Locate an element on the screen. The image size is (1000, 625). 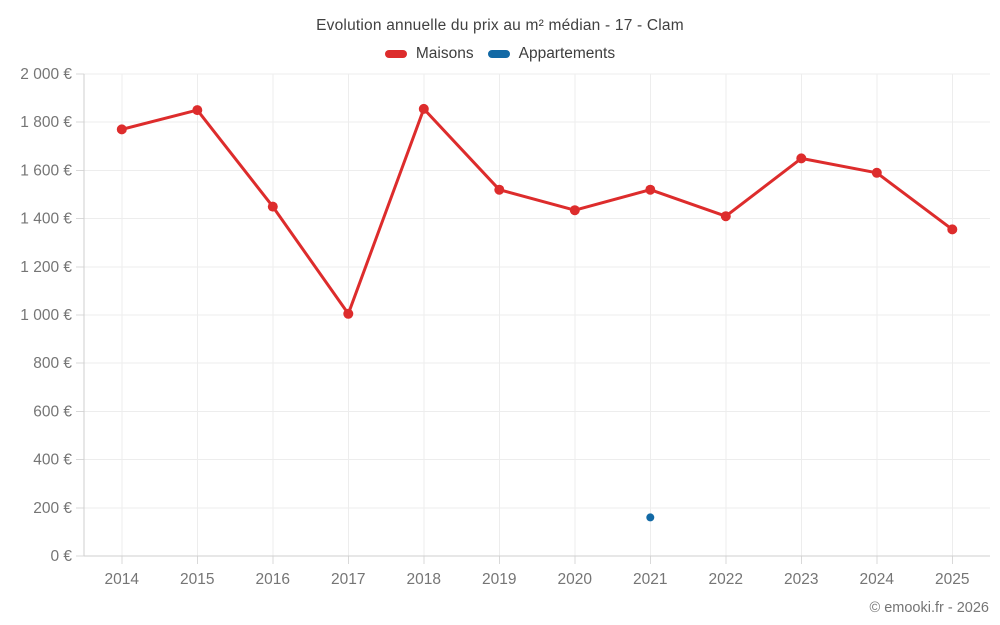
legend-label-maisons: Maisons is located at coordinates (444, 53).